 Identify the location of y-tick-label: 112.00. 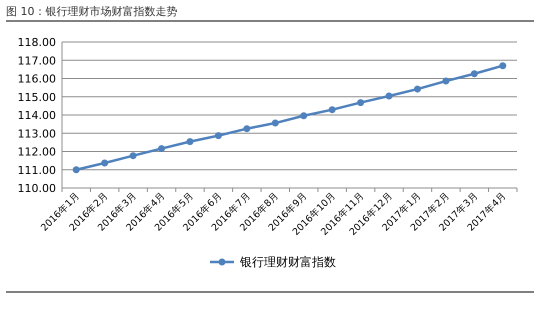
(37, 152).